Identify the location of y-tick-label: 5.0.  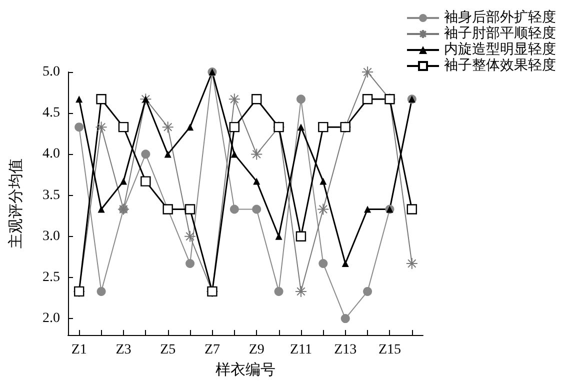
(51, 72).